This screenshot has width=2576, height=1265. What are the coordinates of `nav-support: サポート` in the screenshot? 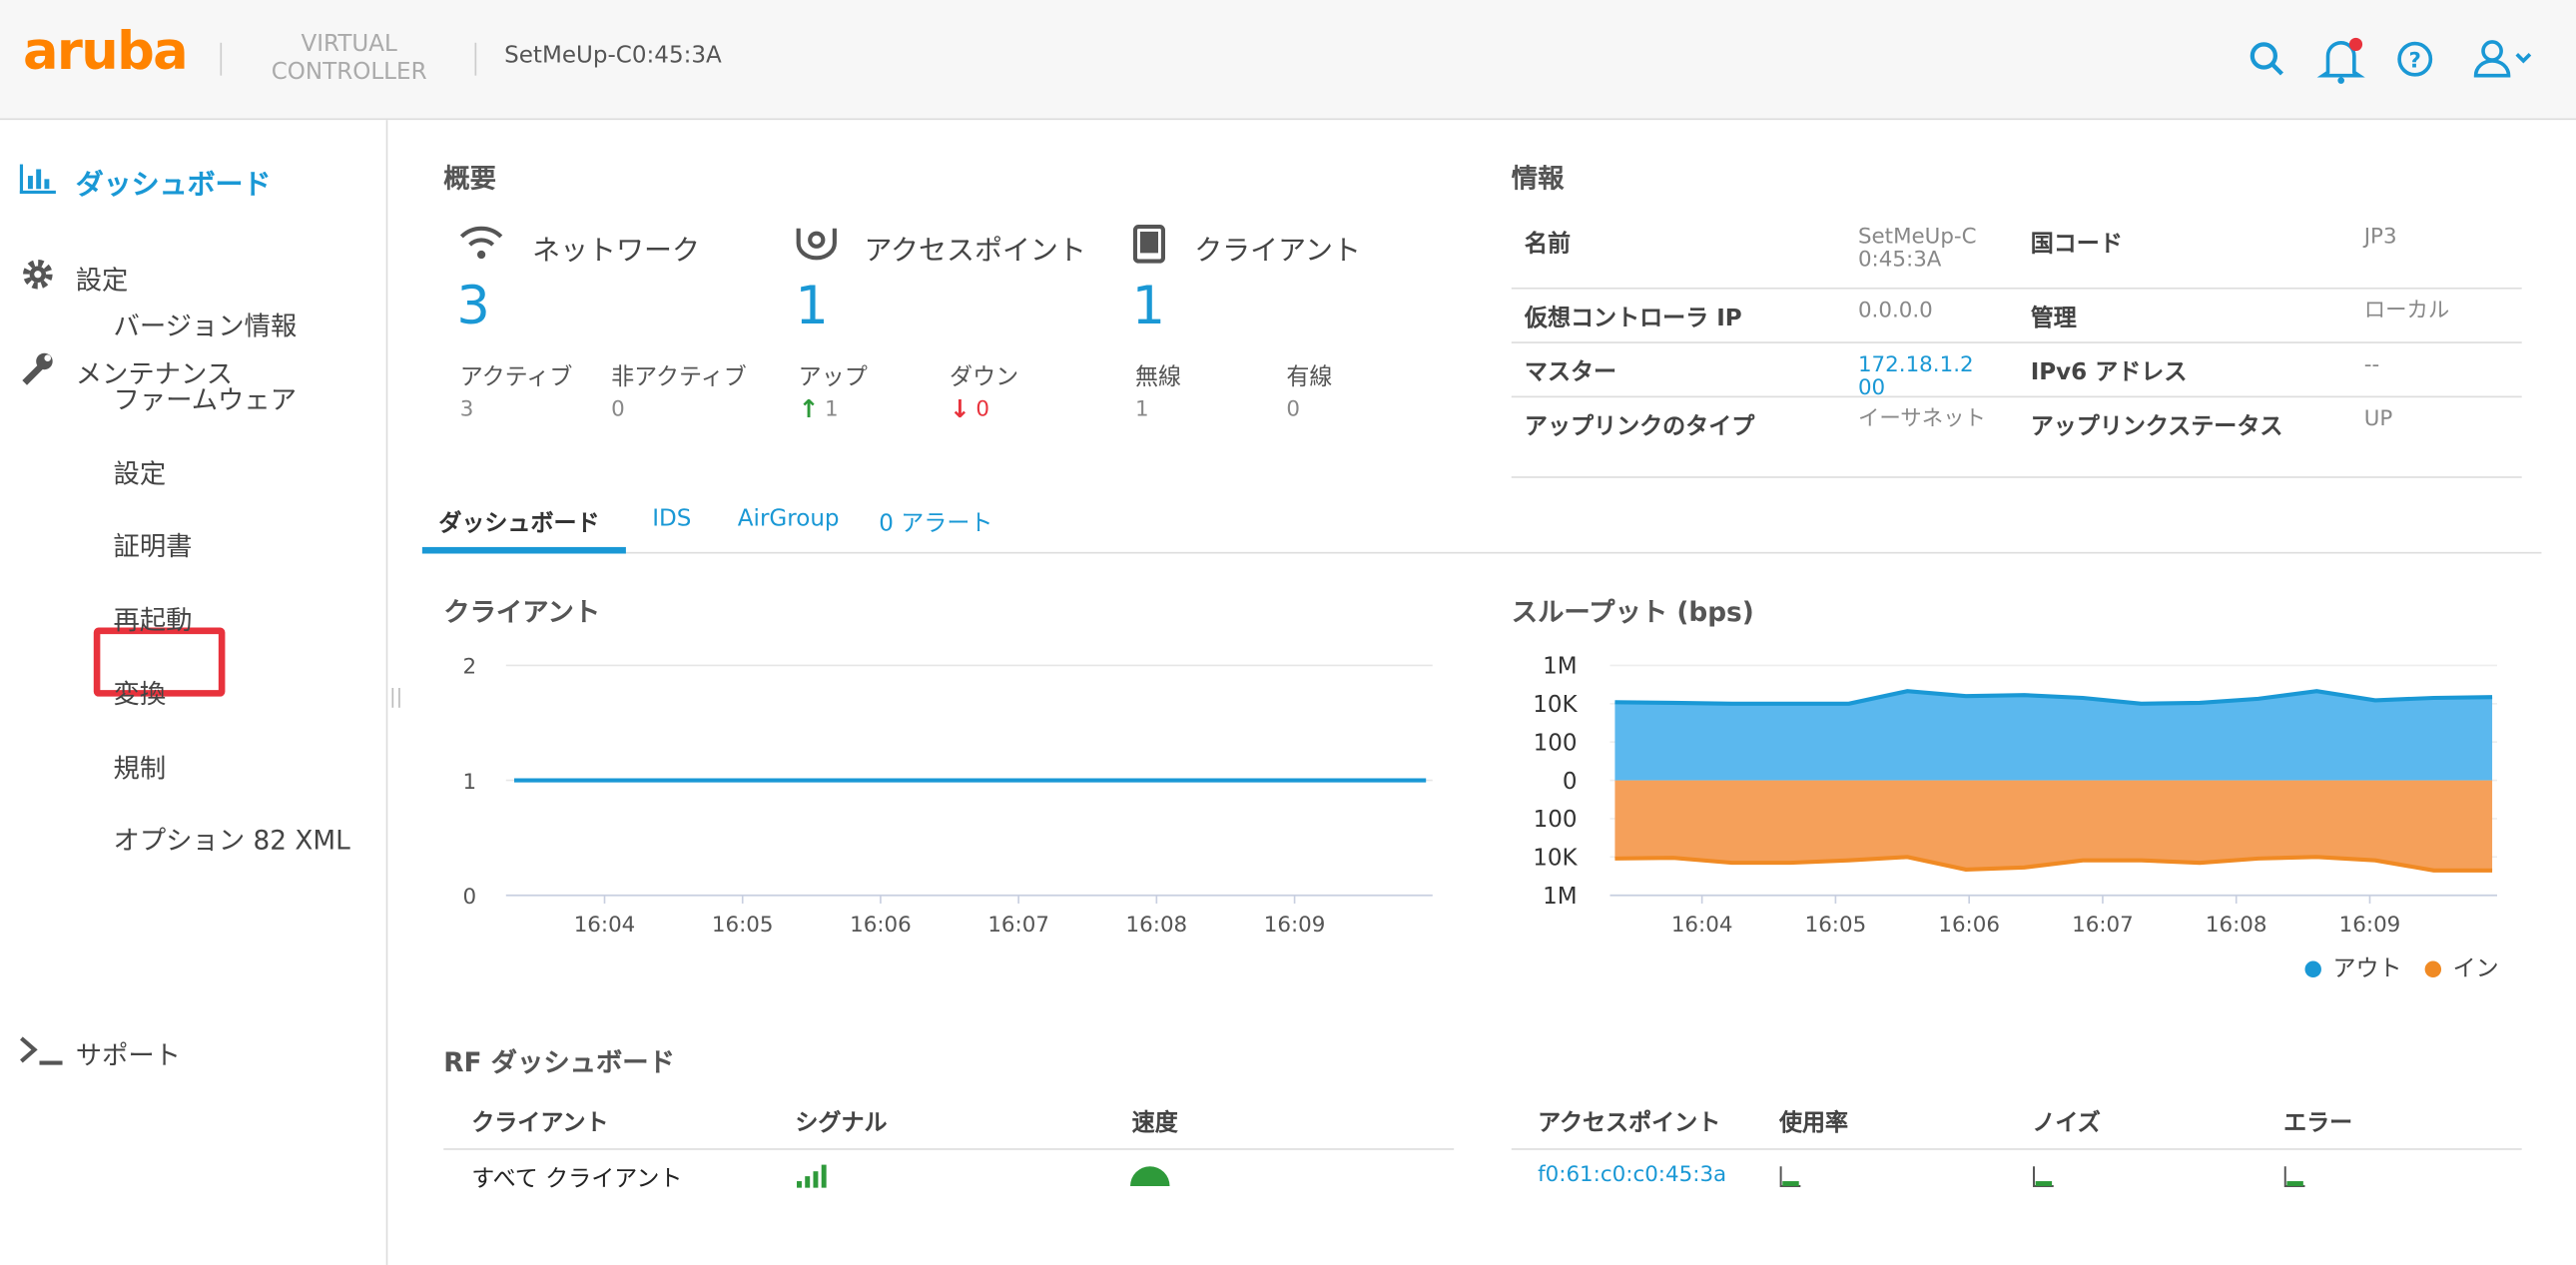 It's located at (128, 1055).